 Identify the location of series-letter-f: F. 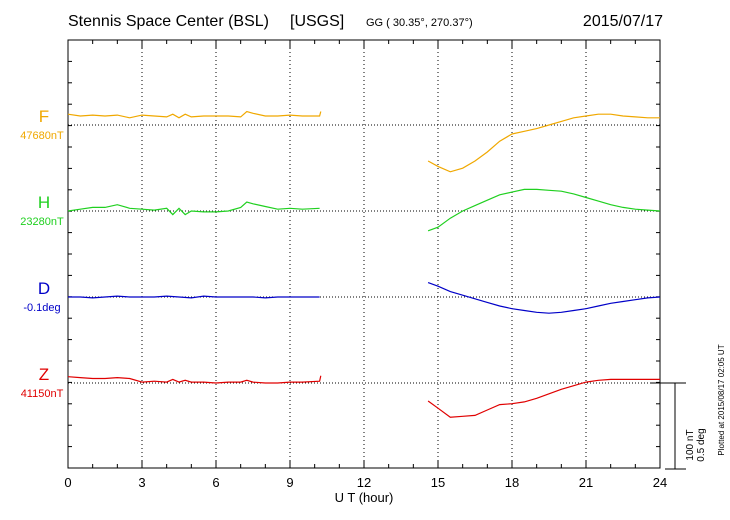
(44, 116).